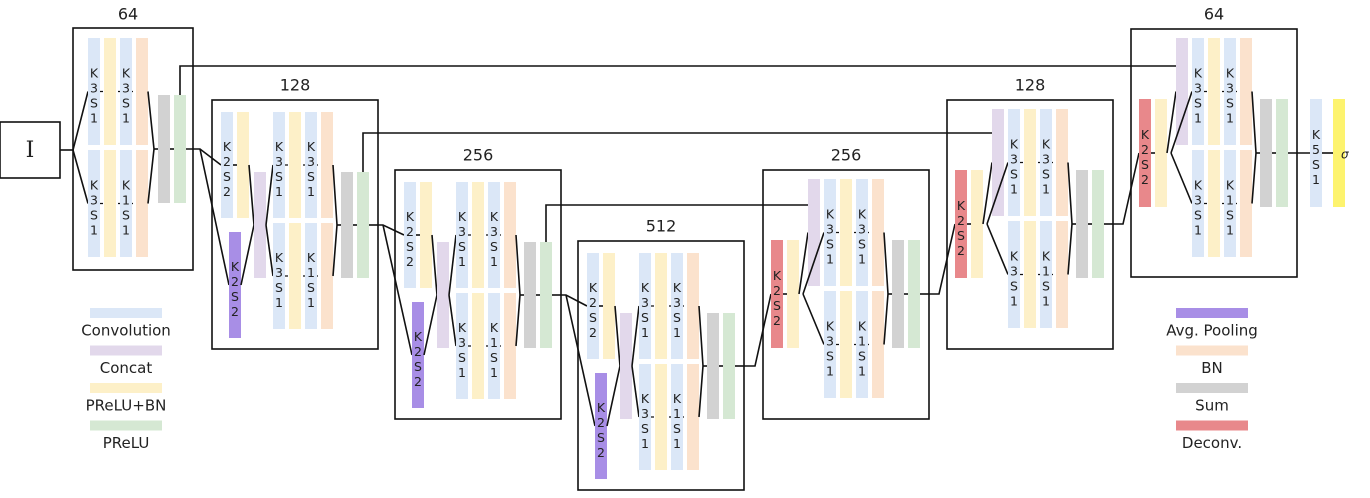 This screenshot has height=498, width=1370. I want to click on legend-label: PReLU, so click(126, 443).